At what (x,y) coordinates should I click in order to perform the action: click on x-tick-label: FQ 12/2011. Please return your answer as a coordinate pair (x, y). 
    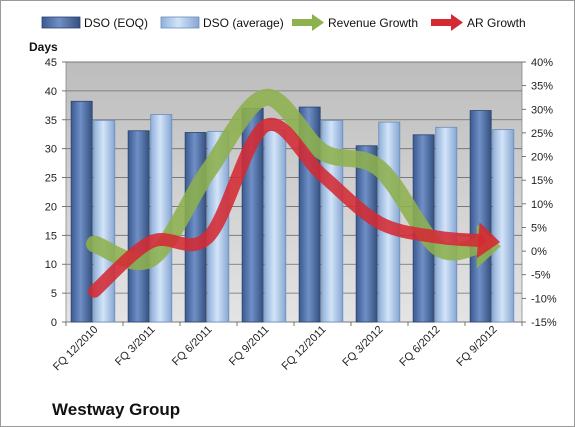
    Looking at the image, I should click on (304, 348).